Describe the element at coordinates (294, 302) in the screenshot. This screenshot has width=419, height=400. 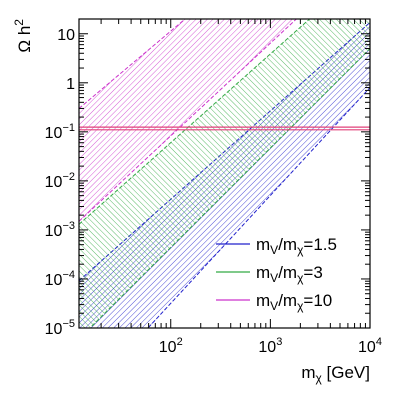
I see `legend-label: mV/mχ=10` at that location.